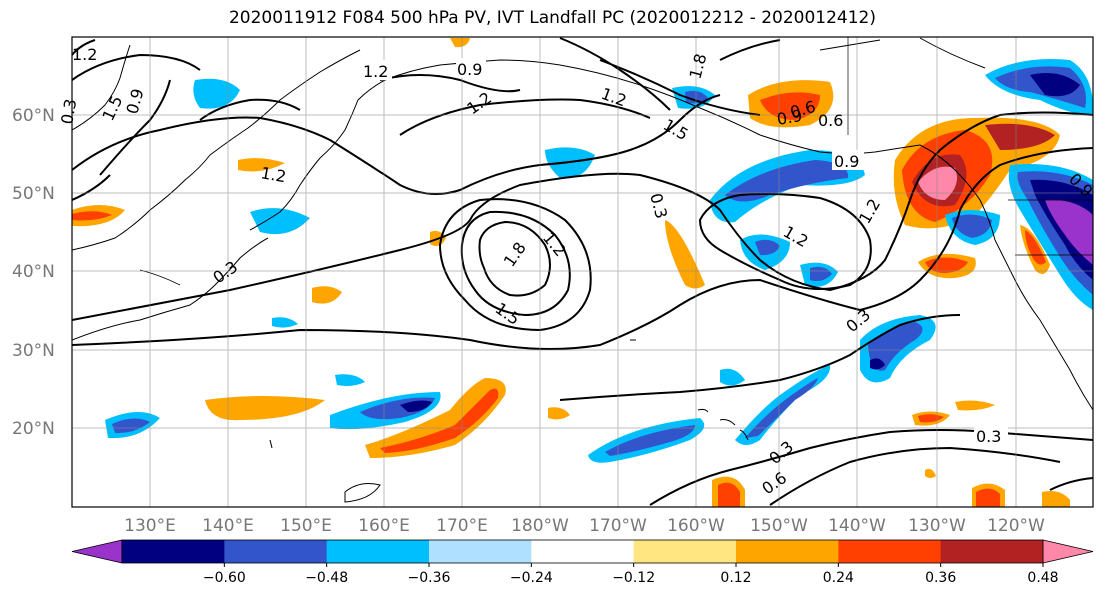 The height and width of the screenshot is (601, 1105). I want to click on colorbar-tick-label: 0.24, so click(838, 578).